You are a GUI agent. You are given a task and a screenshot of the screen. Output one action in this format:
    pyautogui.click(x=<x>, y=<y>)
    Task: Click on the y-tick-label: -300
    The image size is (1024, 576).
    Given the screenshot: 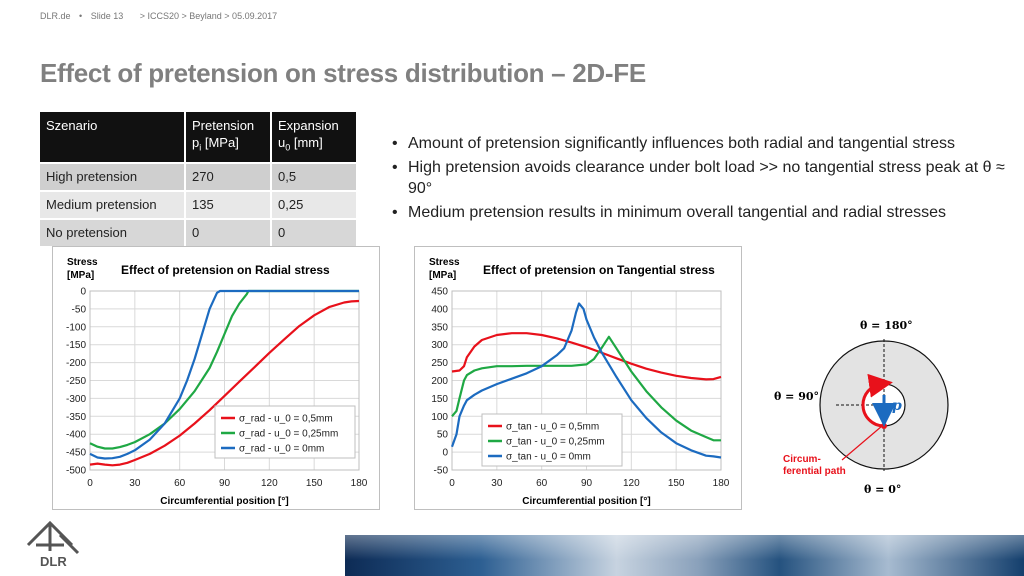 What is the action you would take?
    pyautogui.click(x=76, y=399)
    